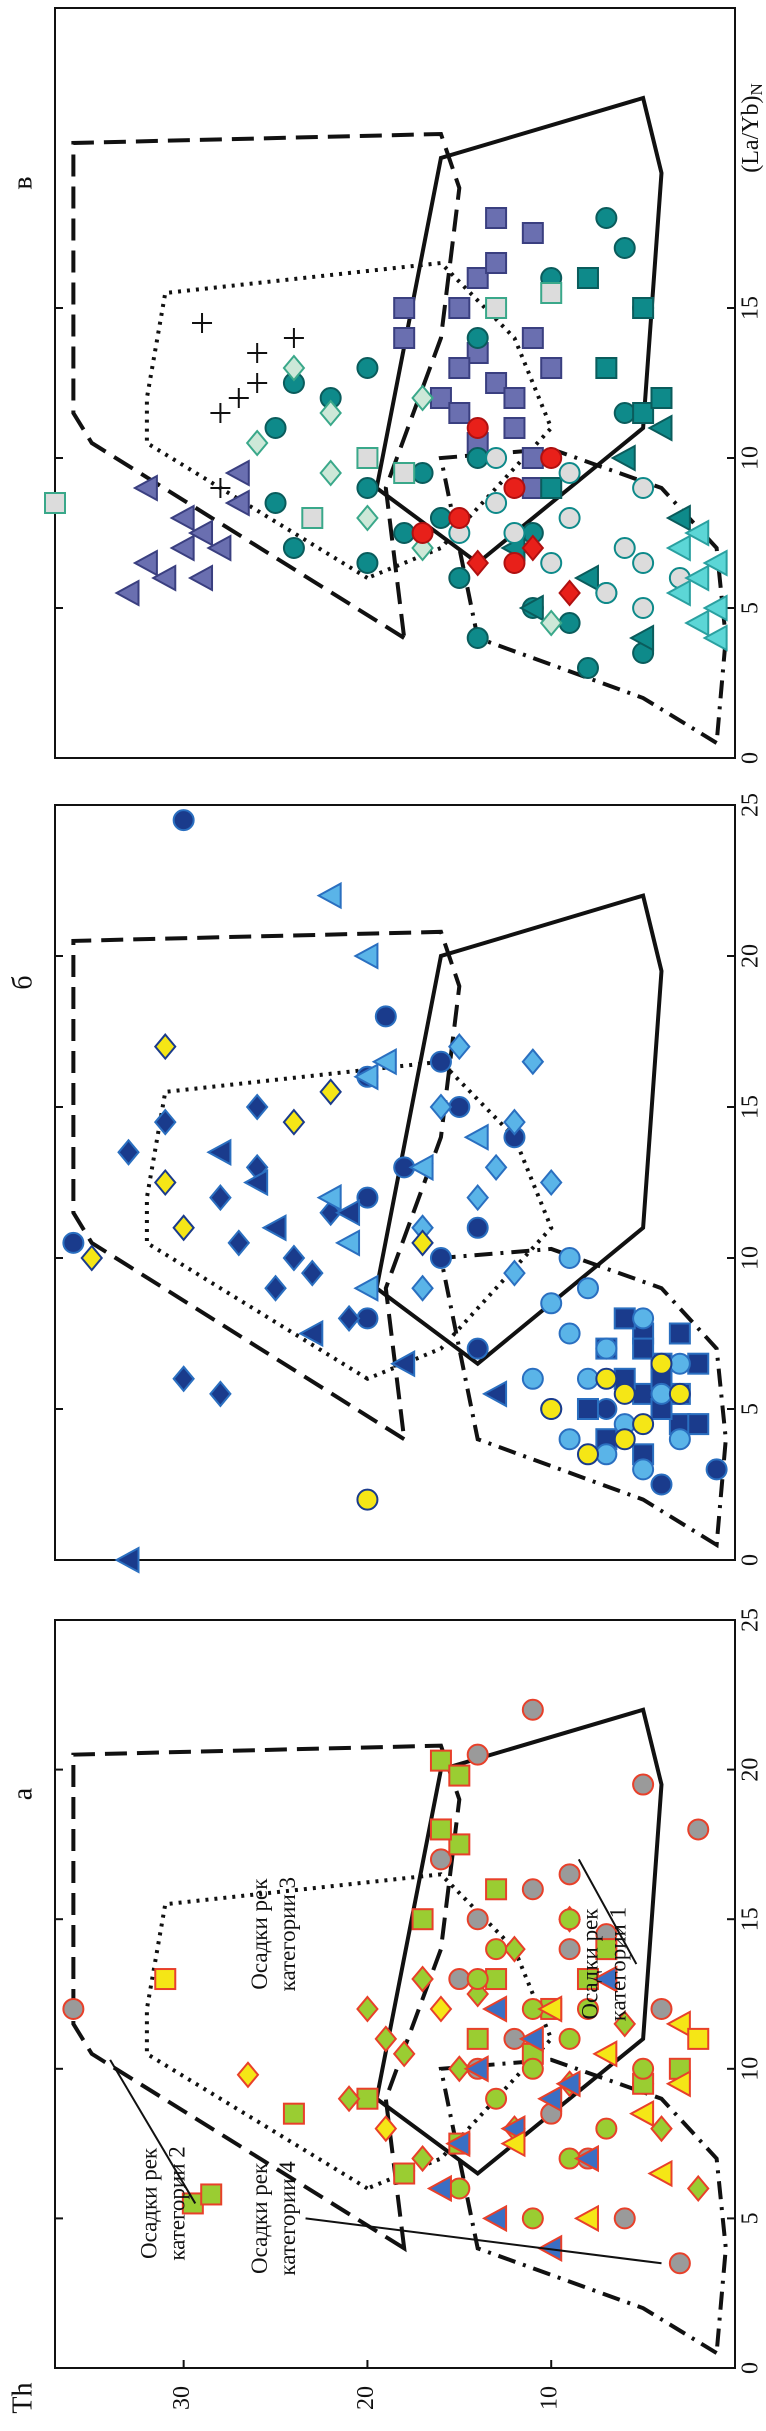 This screenshot has height=2431, width=766. What do you see at coordinates (751, 1107) in the screenshot?
I see `x-tick-label: 15` at bounding box center [751, 1107].